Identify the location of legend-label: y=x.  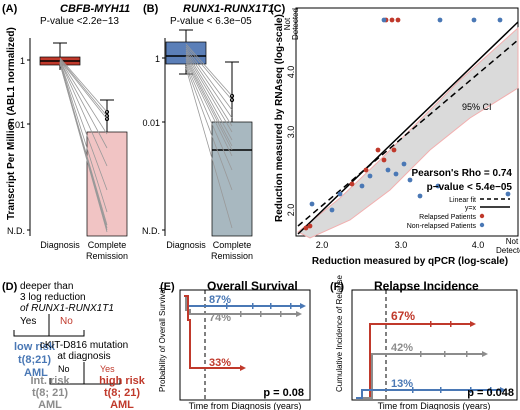
(471, 208).